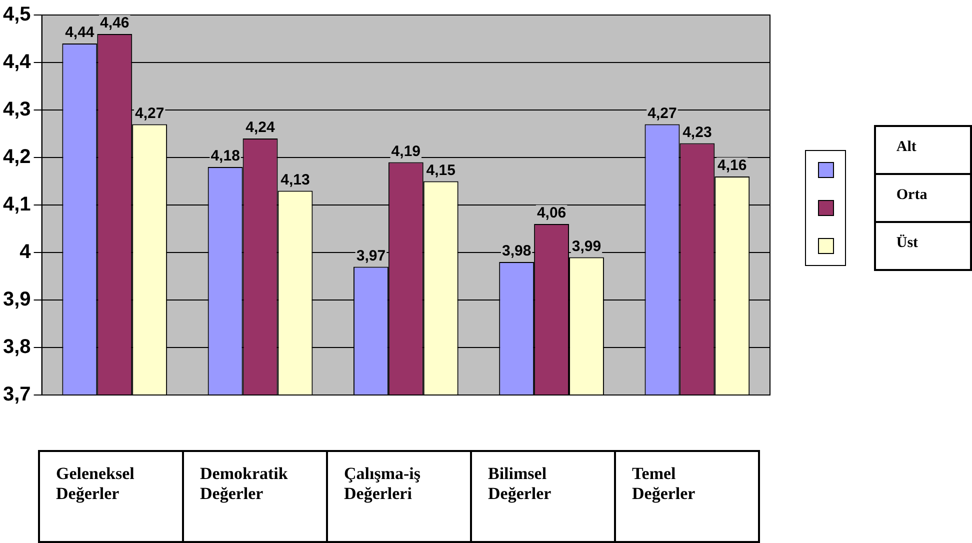 Image resolution: width=972 pixels, height=543 pixels. I want to click on data-label: 4,06, so click(551, 213).